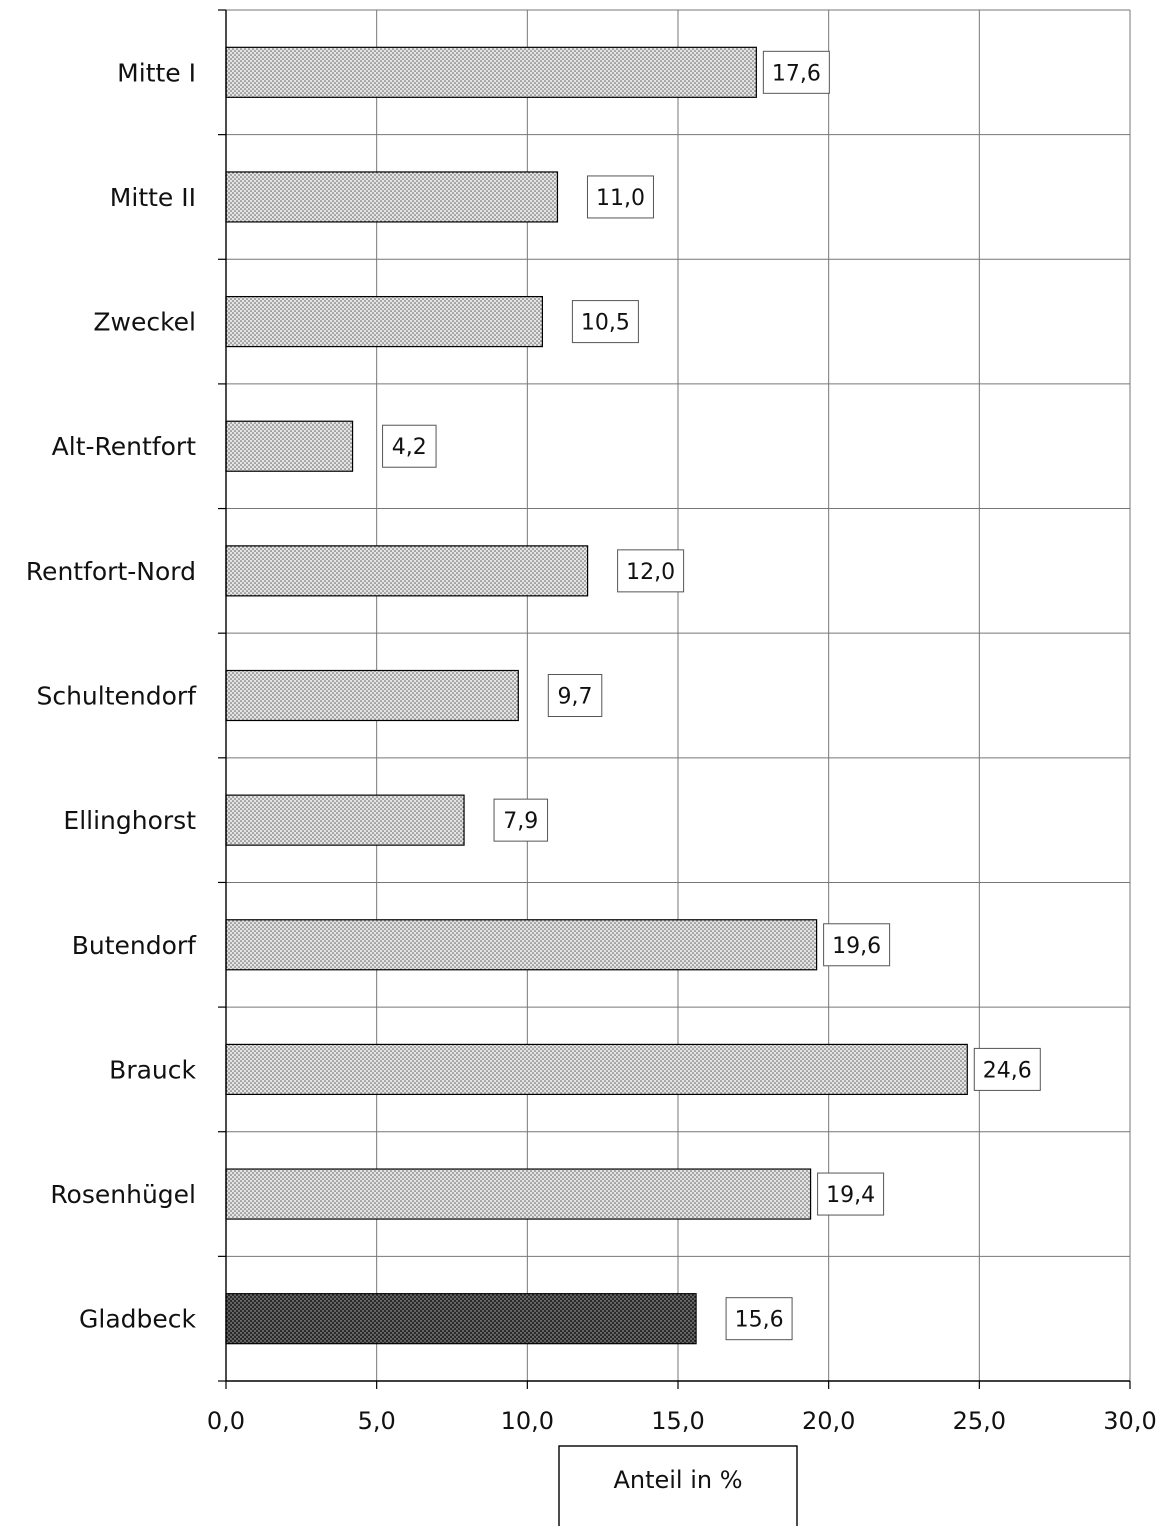  Describe the element at coordinates (677, 1421) in the screenshot. I see `x-tick-label: 15,0` at that location.